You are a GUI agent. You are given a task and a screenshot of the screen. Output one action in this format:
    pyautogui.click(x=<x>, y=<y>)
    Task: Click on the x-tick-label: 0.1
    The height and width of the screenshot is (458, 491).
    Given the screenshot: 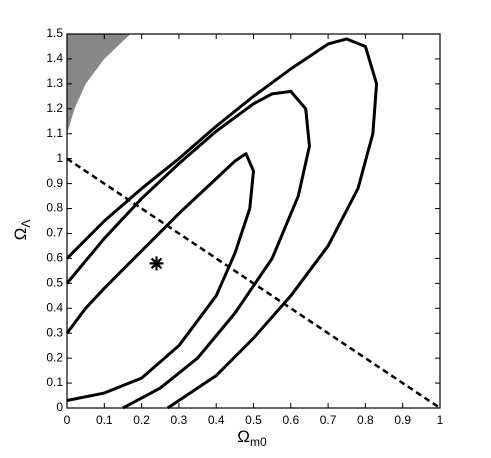 What is the action you would take?
    pyautogui.click(x=104, y=420)
    